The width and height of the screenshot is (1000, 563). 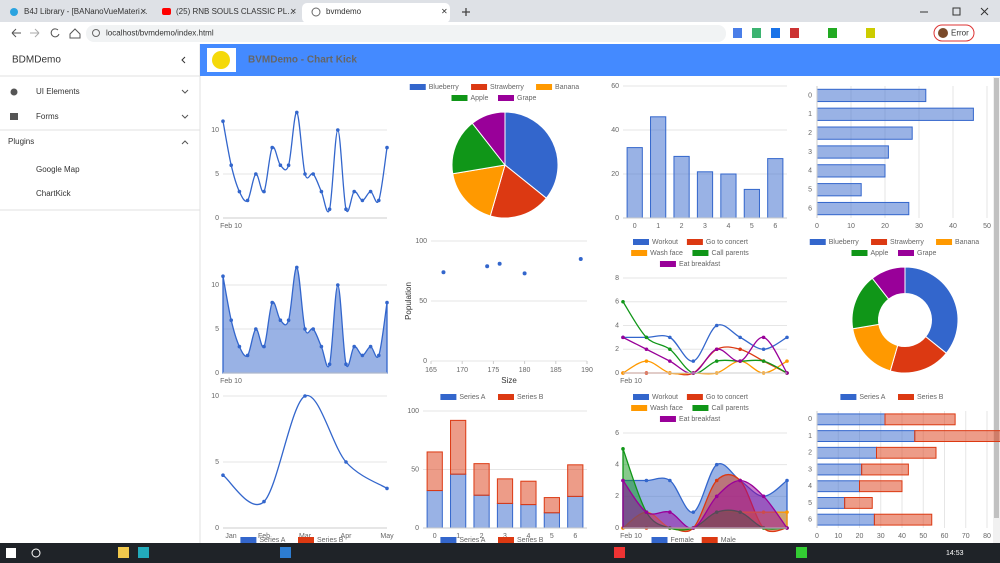 I want to click on x-tick-label: 3, so click(x=505, y=536).